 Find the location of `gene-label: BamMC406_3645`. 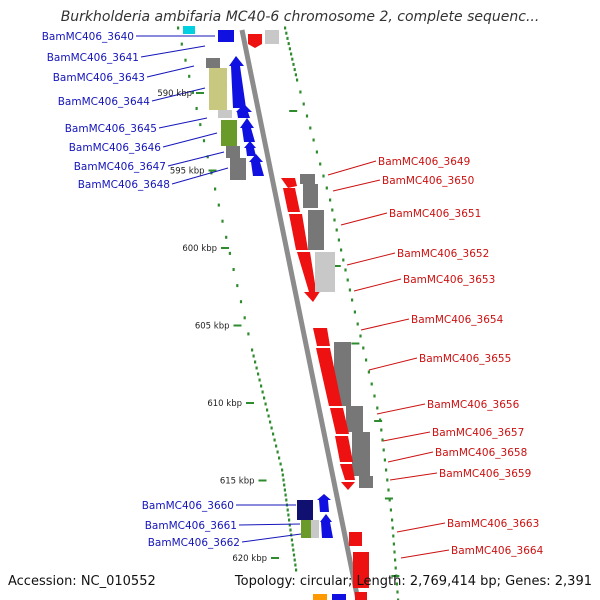

gene-label: BamMC406_3645 is located at coordinates (111, 129).